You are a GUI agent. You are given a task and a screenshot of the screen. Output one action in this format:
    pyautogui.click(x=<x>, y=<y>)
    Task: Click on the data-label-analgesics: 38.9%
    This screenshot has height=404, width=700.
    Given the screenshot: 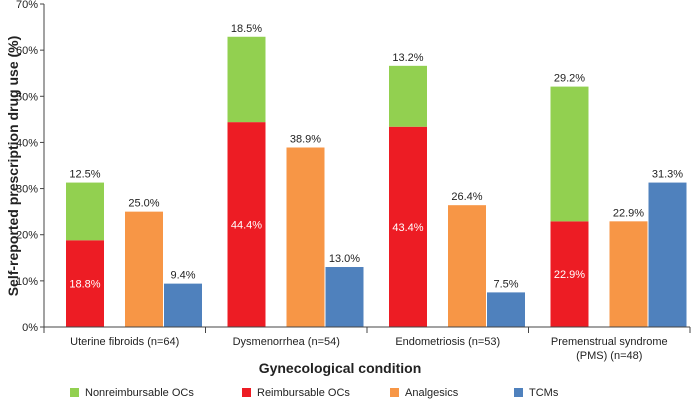 What is the action you would take?
    pyautogui.click(x=305, y=140)
    